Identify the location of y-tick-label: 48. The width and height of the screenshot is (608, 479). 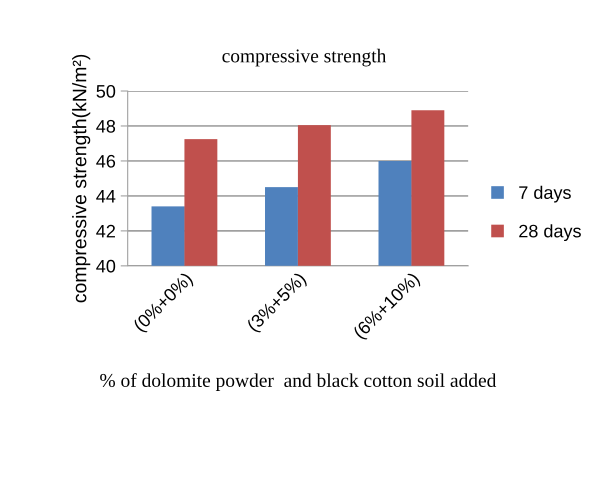
(106, 126).